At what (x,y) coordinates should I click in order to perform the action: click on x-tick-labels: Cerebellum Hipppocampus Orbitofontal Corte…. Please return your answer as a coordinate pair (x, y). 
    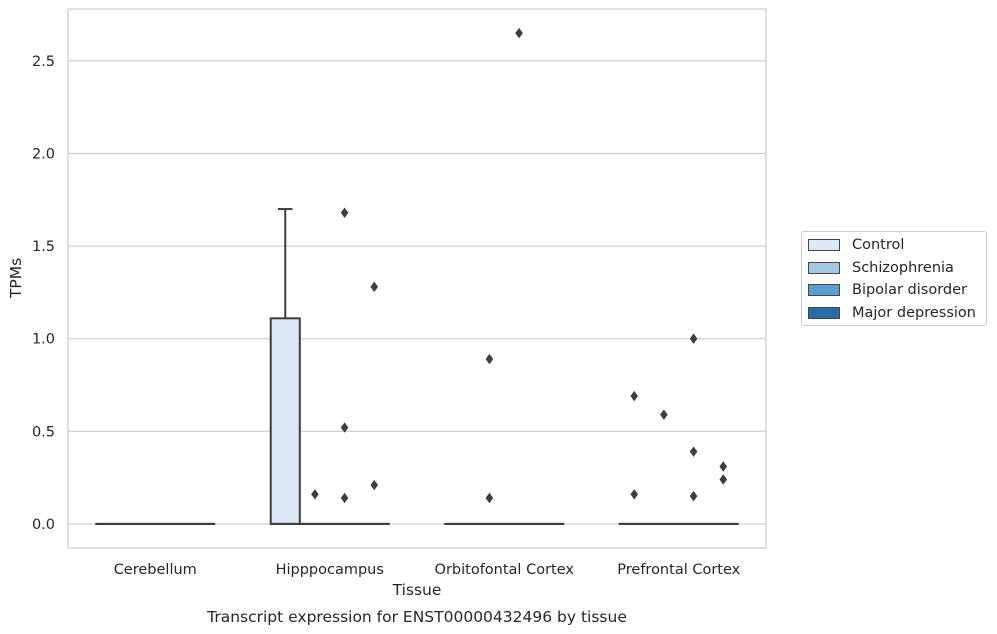
    Looking at the image, I should click on (427, 570).